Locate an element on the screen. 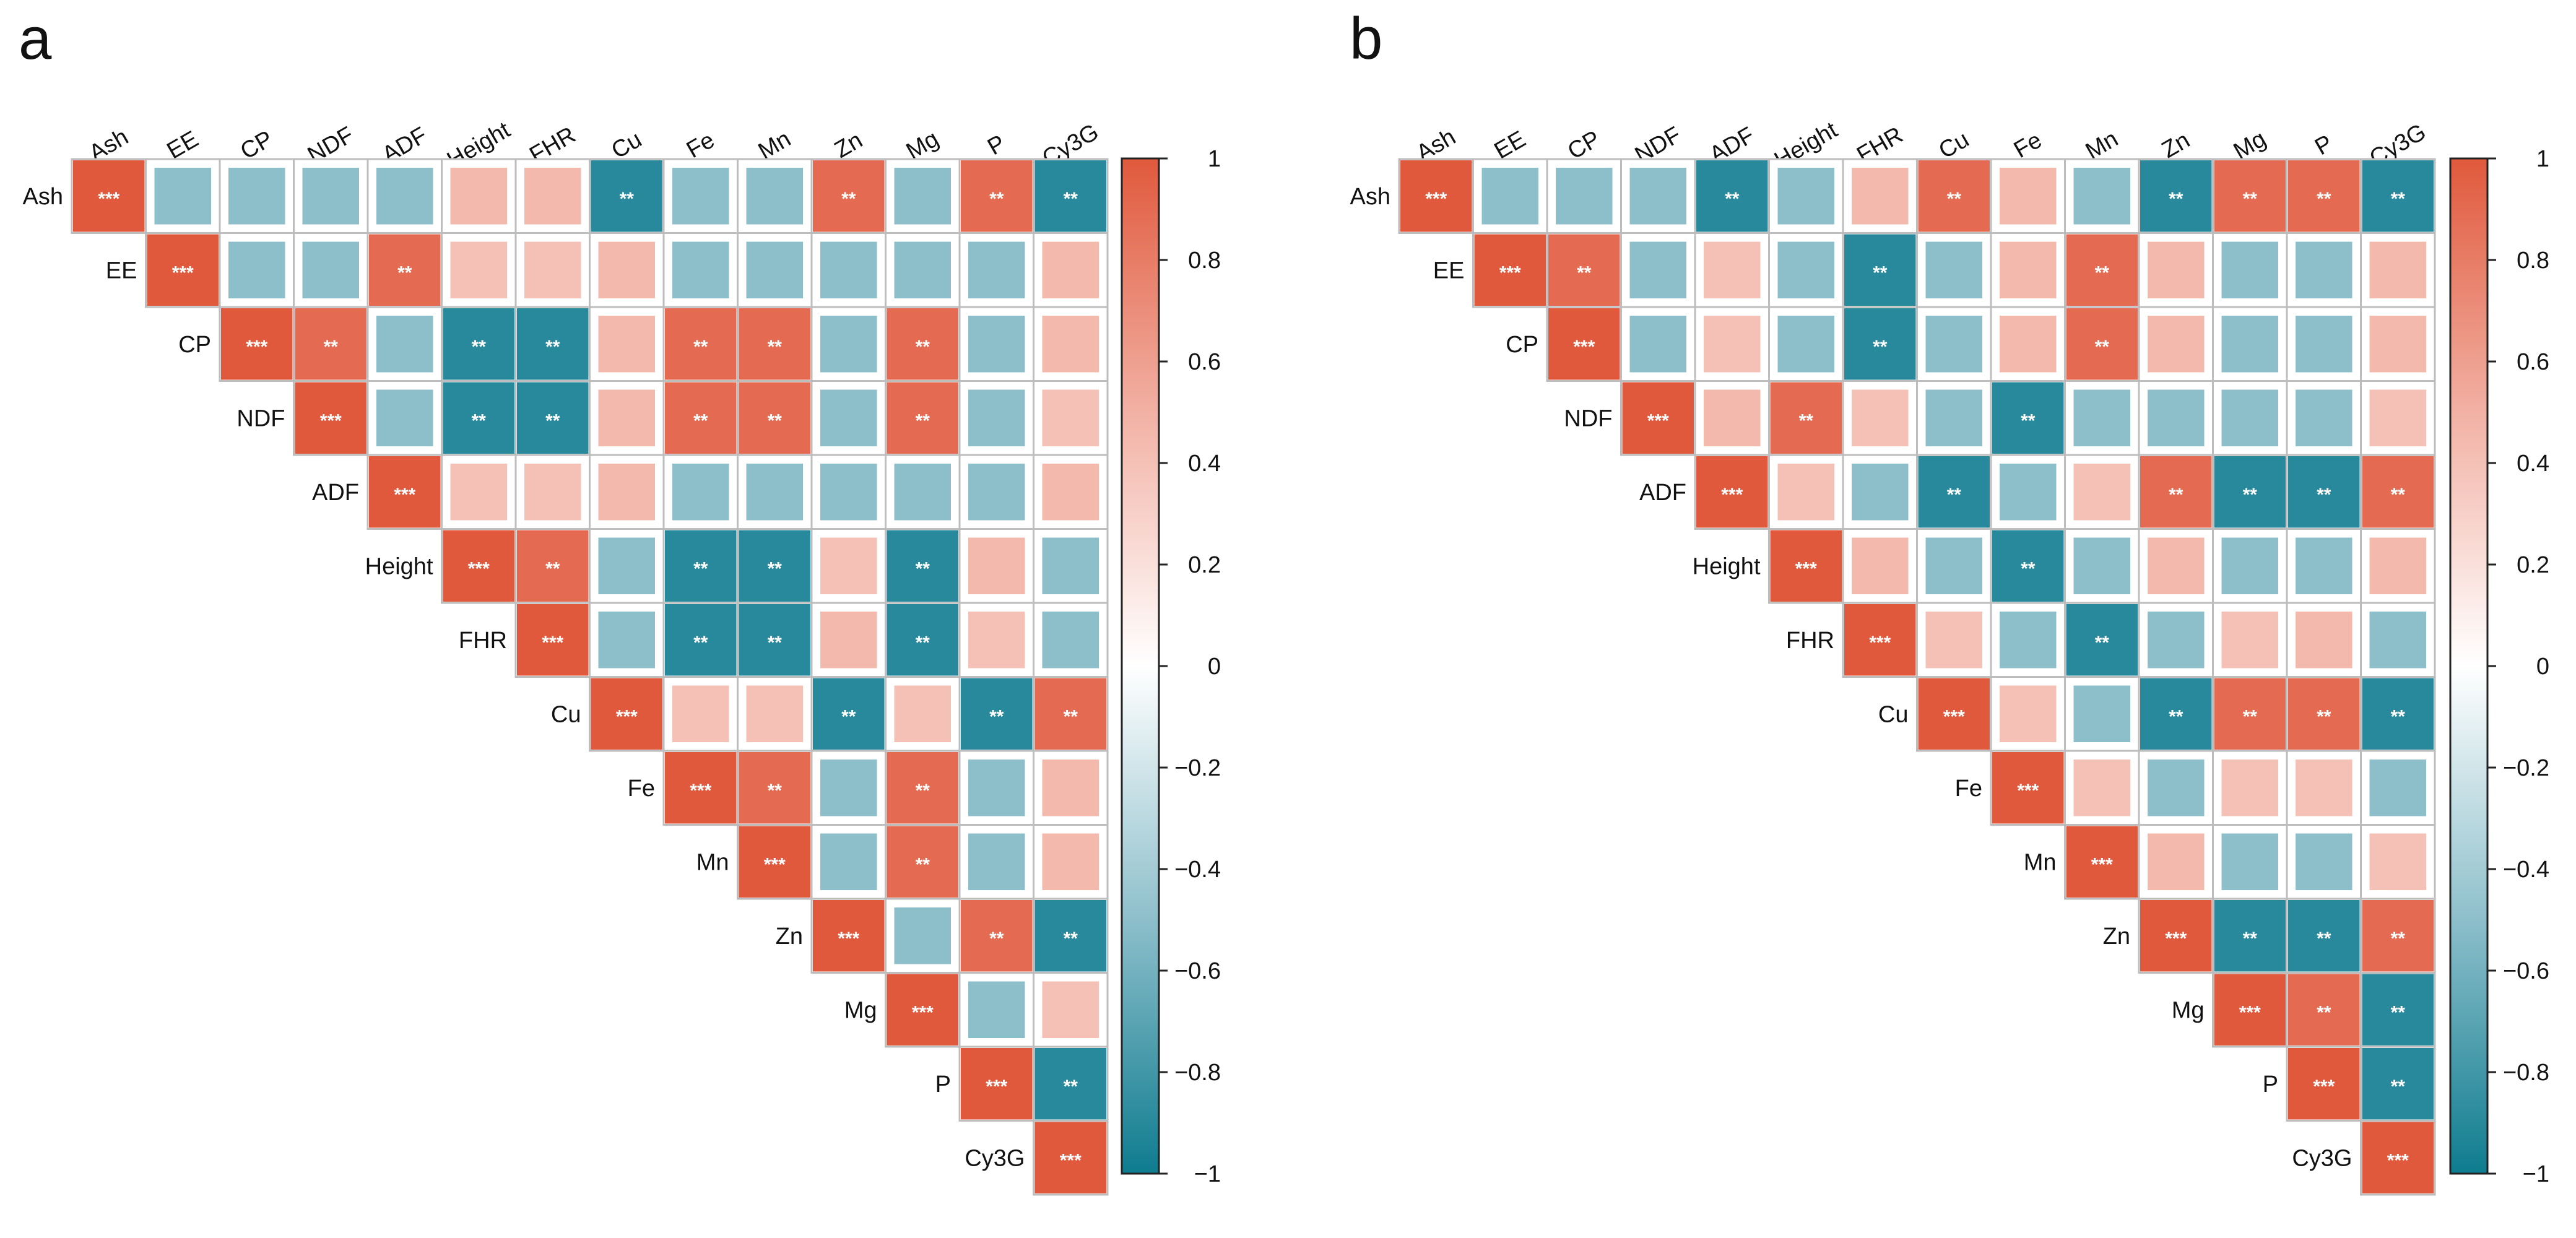  row-label: Fe is located at coordinates (641, 789).